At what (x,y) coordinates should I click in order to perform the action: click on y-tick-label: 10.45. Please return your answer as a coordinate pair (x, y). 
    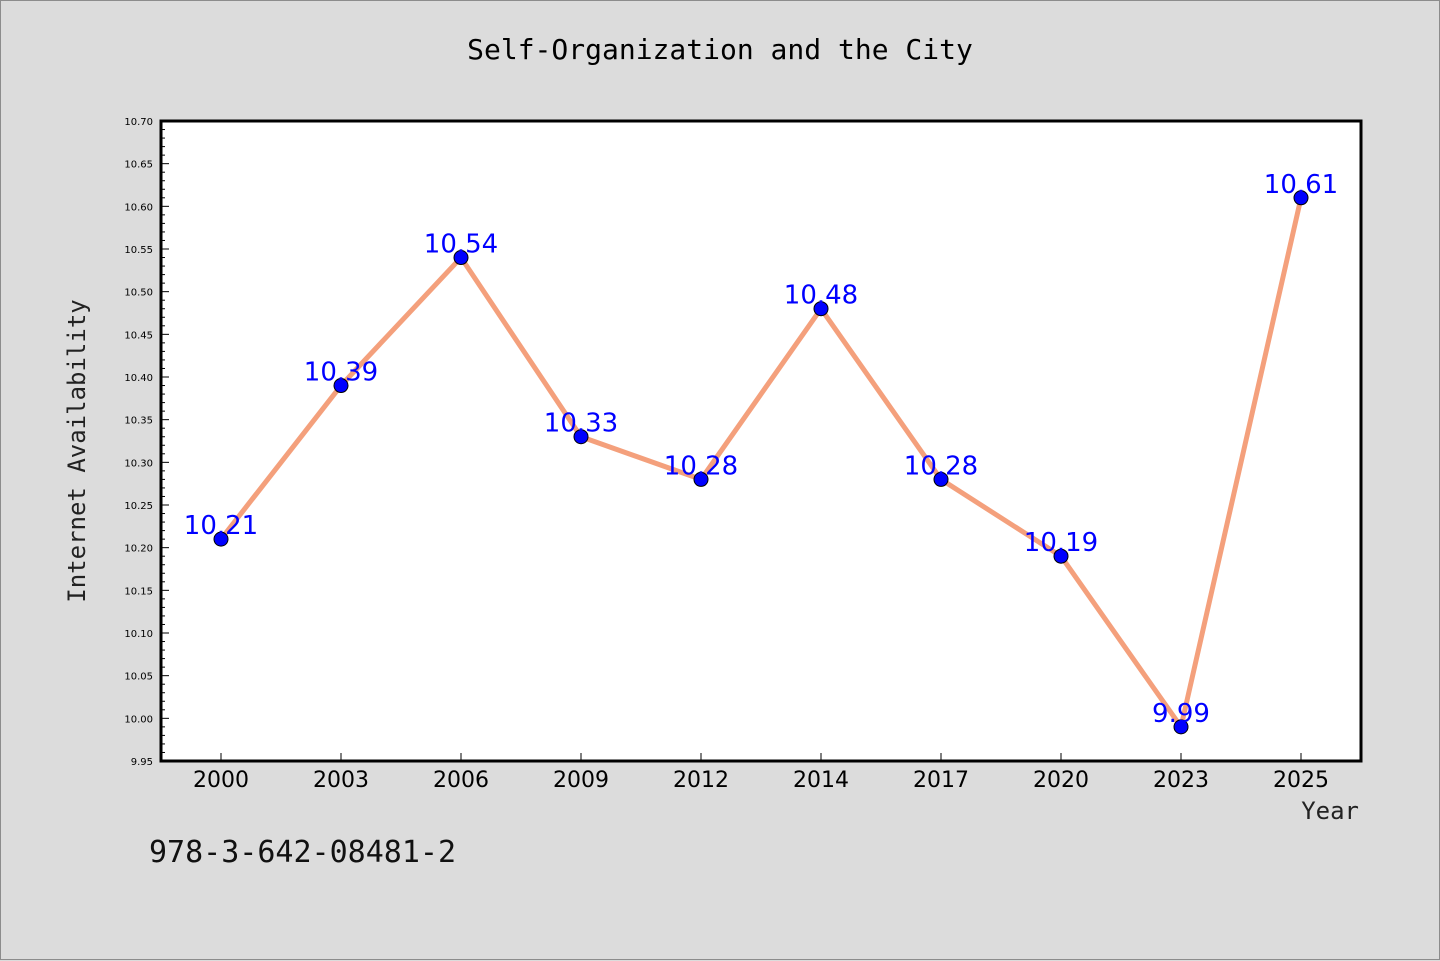
    Looking at the image, I should click on (138, 335).